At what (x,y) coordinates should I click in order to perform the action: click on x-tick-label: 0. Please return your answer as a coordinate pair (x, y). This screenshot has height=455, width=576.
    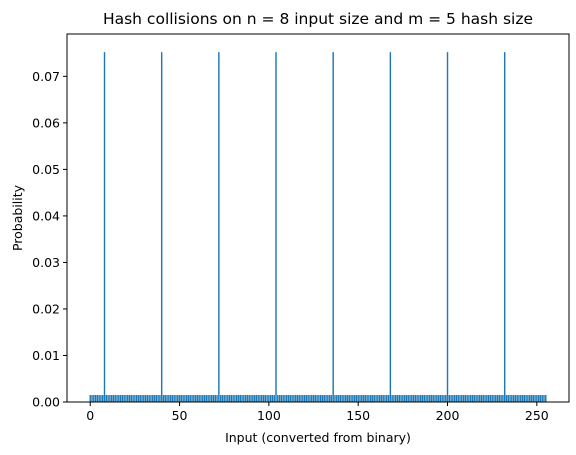
    Looking at the image, I should click on (90, 415).